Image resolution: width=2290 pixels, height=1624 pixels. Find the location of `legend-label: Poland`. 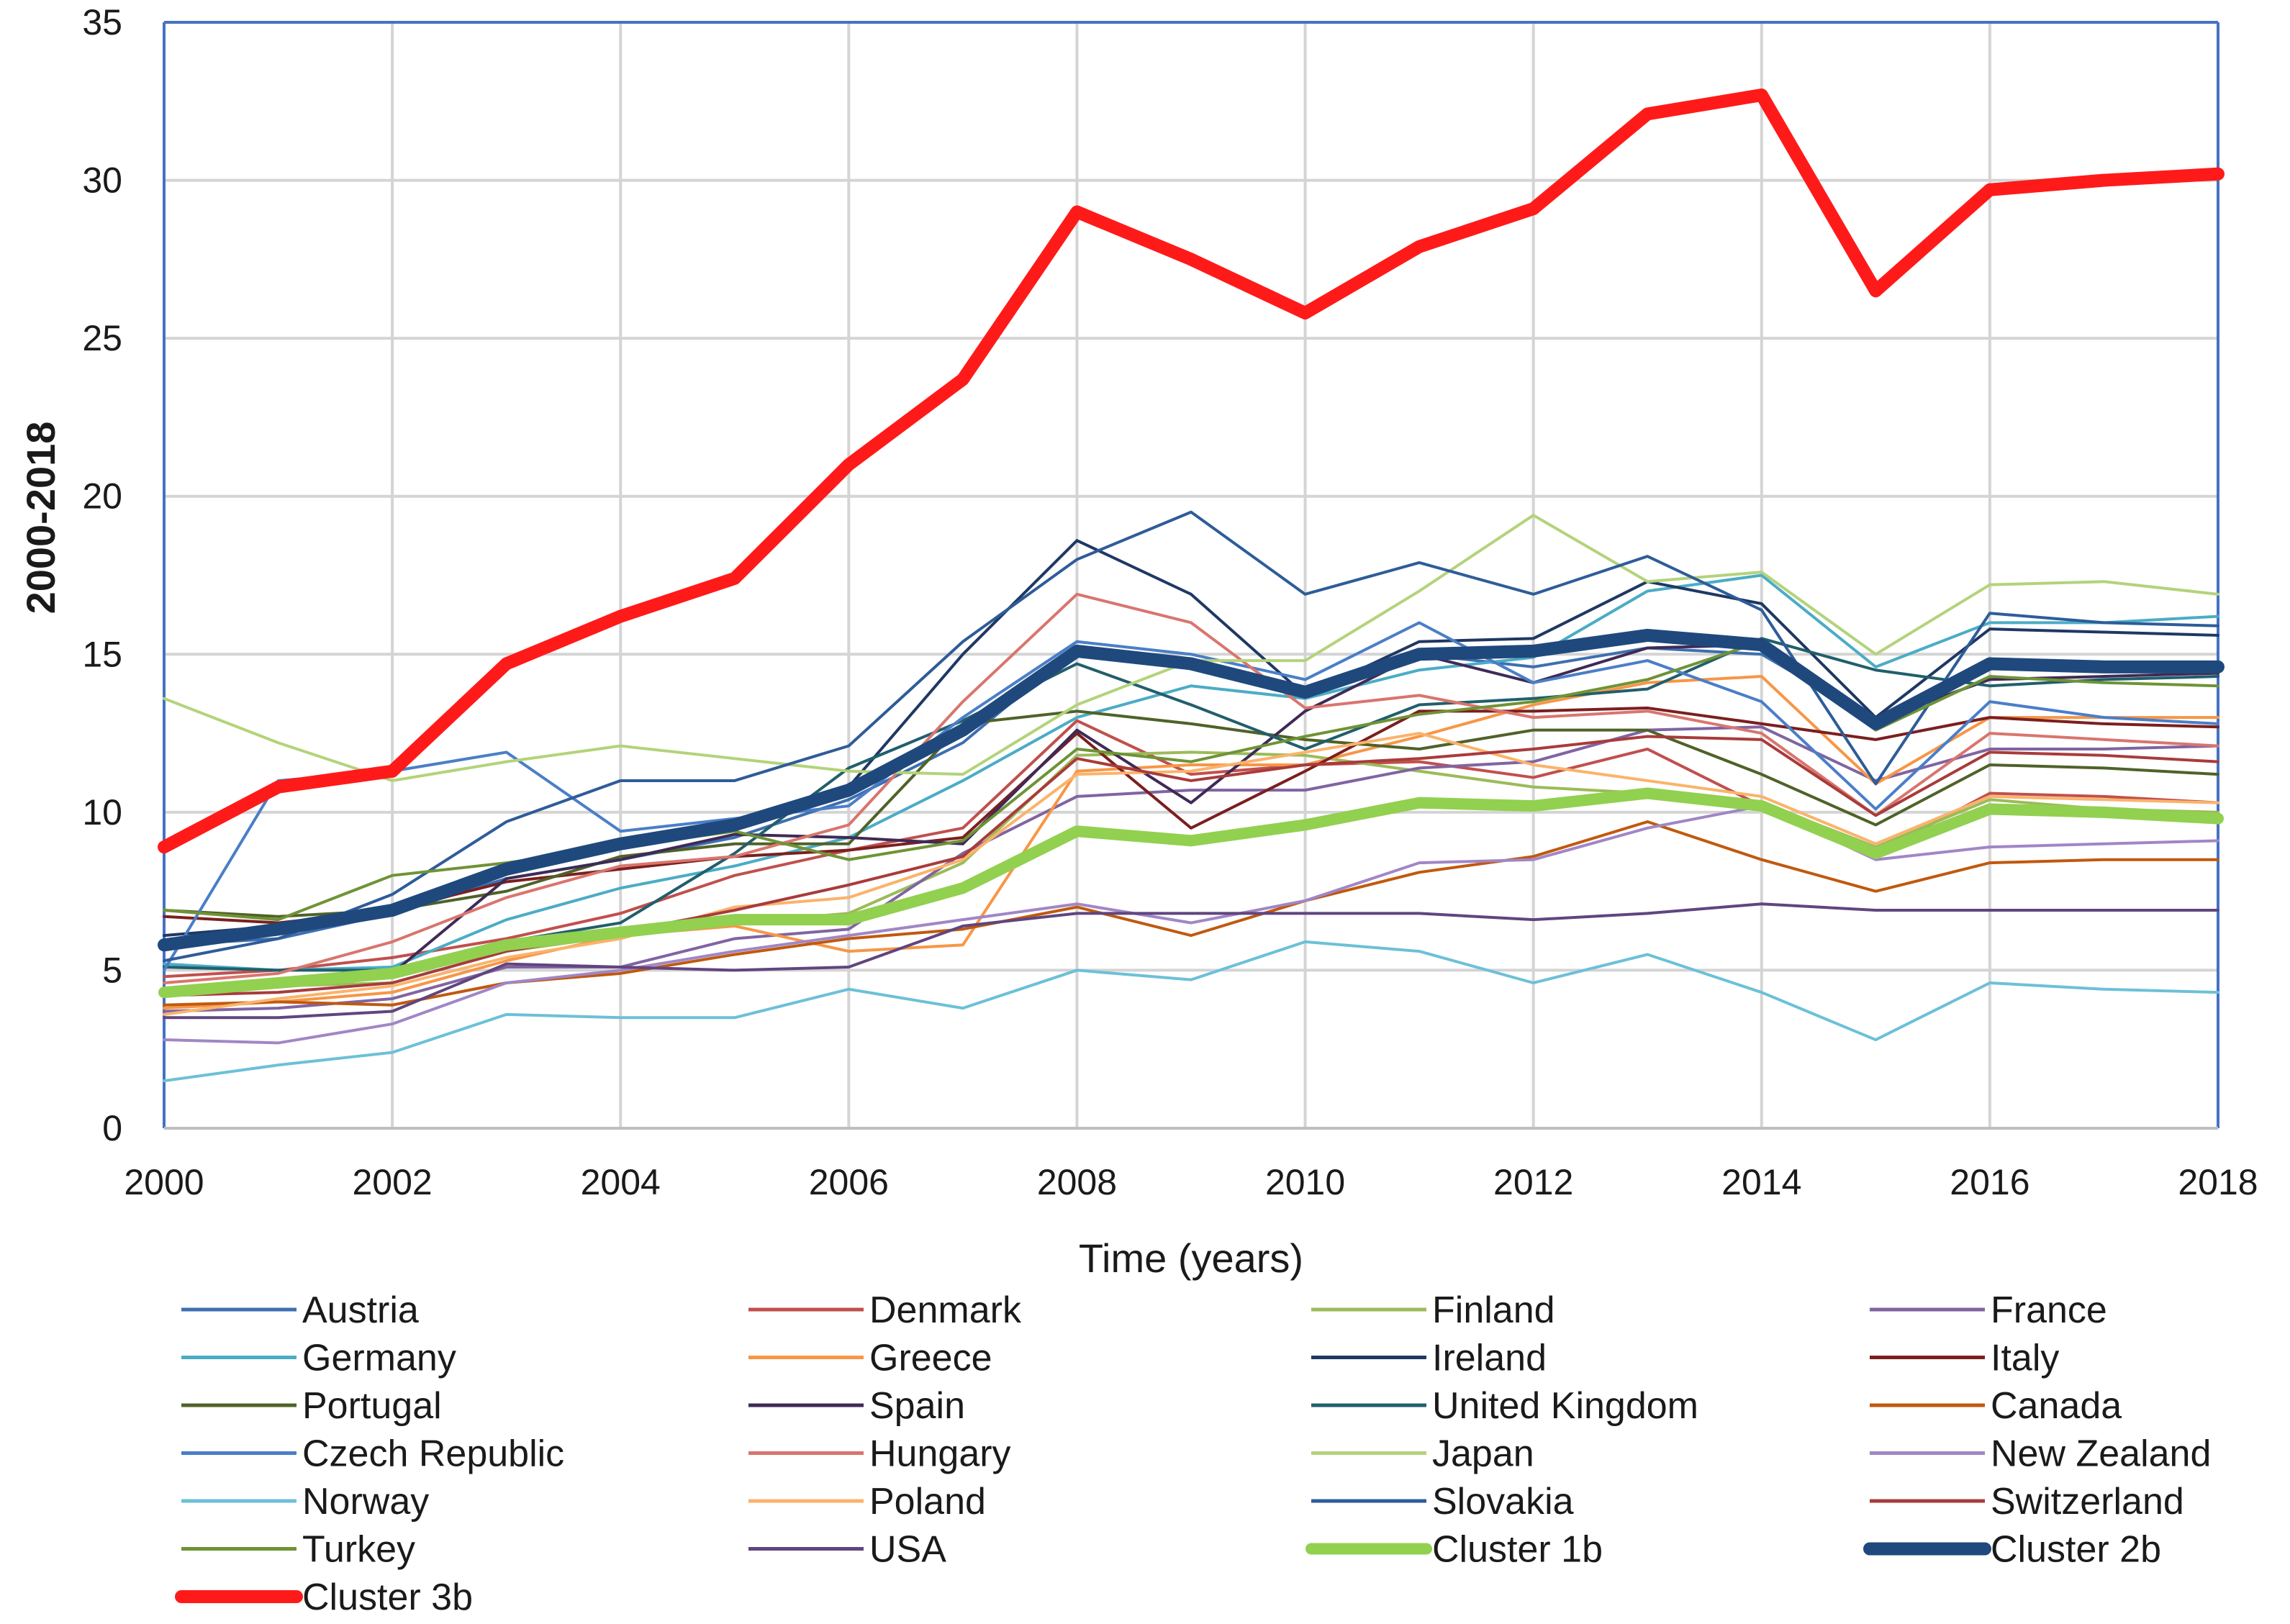

legend-label: Poland is located at coordinates (927, 1502).